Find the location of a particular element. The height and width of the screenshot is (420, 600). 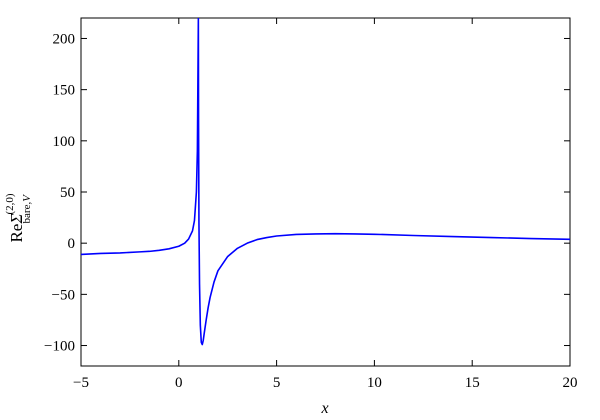

y-tick-label: 200 is located at coordinates (64, 39).